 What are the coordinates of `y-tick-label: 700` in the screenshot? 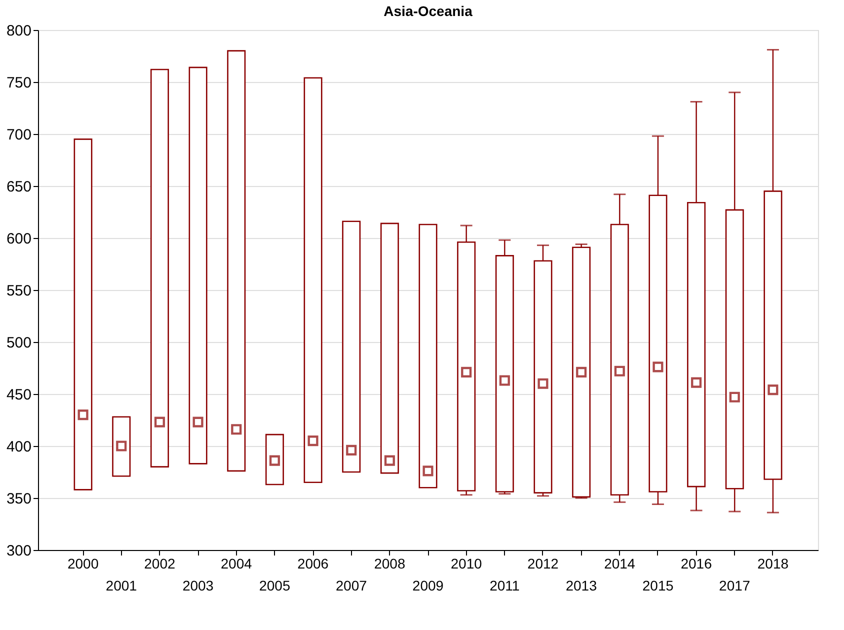 It's located at (19, 135).